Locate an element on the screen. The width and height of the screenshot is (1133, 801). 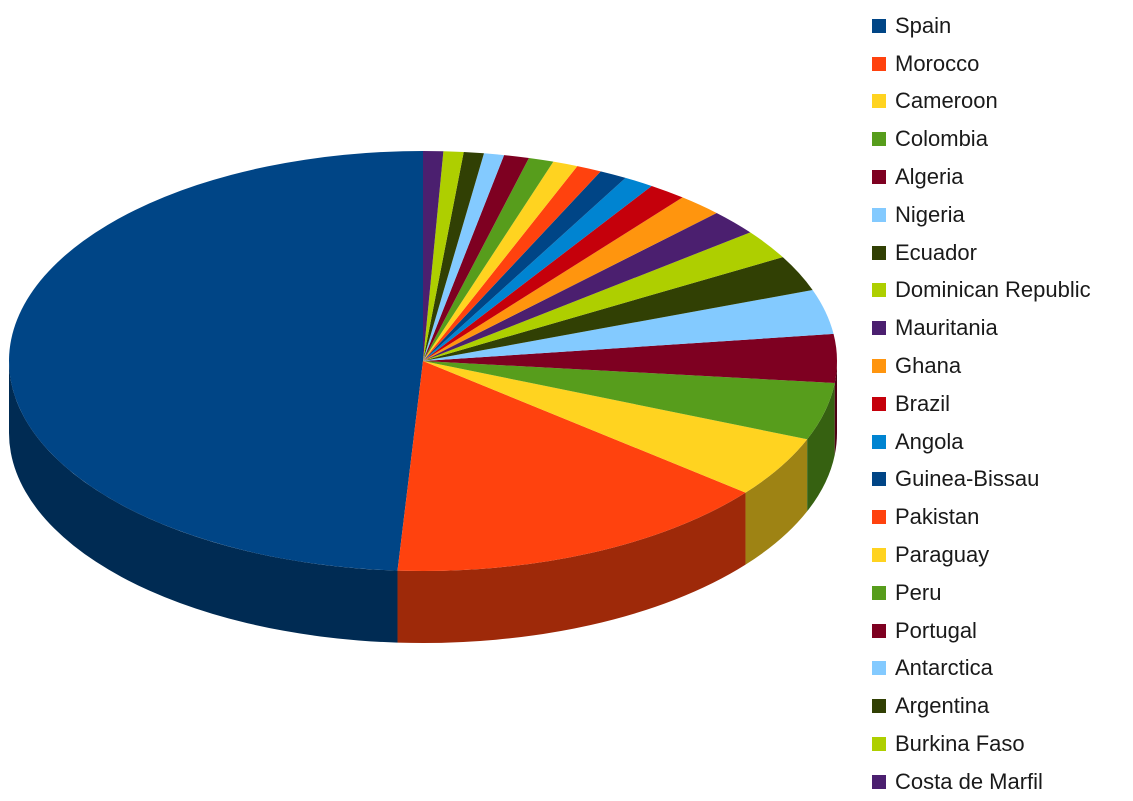
pie-slice-cameroon is located at coordinates (615, 427).